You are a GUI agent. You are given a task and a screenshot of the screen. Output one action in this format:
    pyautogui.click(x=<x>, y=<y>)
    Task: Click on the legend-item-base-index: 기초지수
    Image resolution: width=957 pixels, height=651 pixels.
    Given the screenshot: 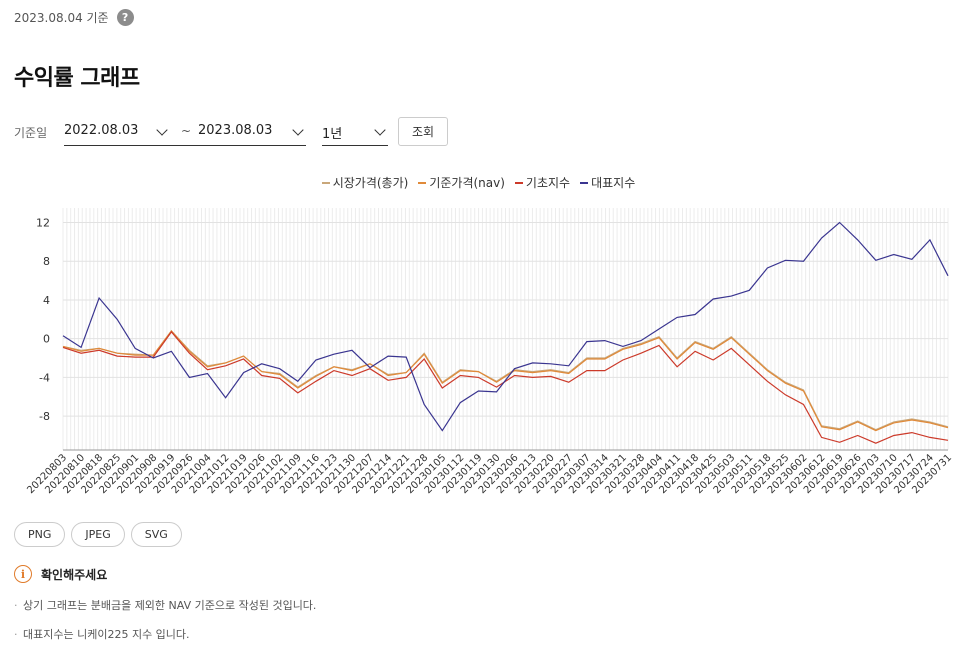 What is the action you would take?
    pyautogui.click(x=542, y=182)
    